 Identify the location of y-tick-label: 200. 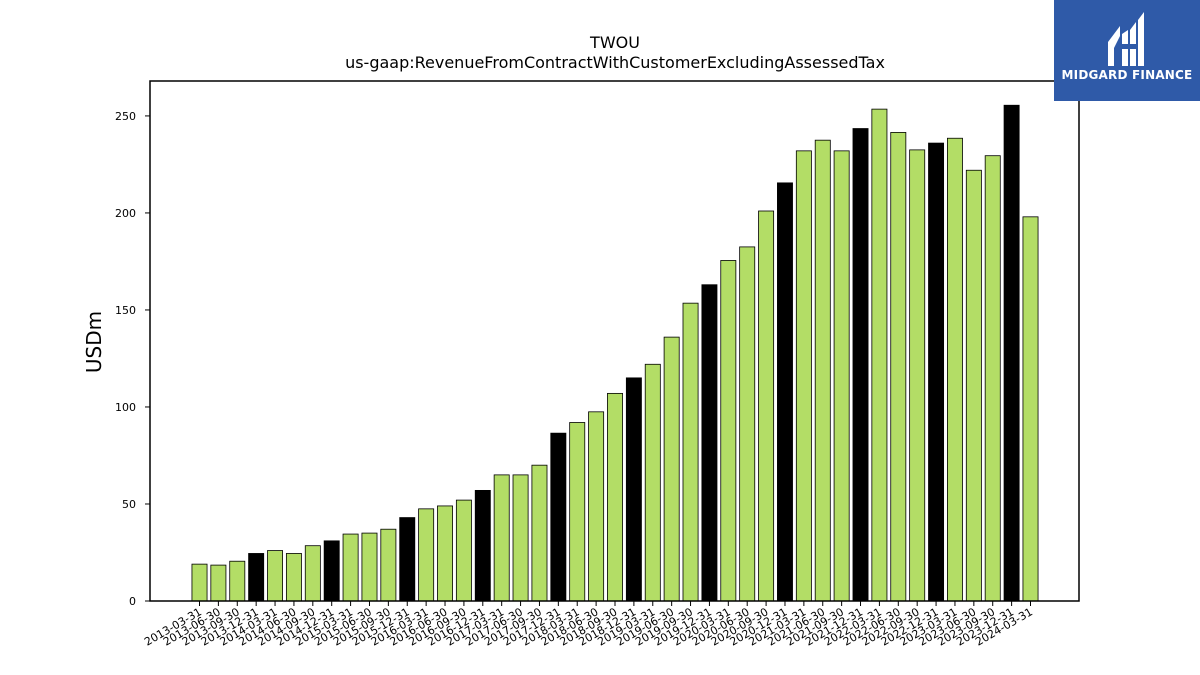
(125, 213).